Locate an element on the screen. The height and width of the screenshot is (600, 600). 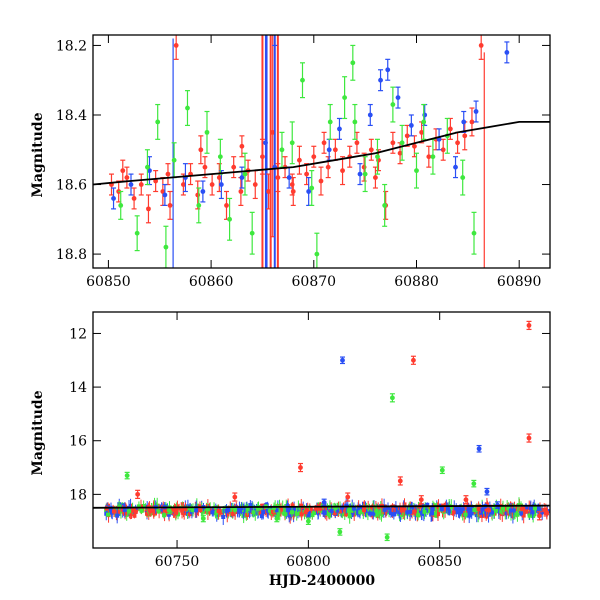
top-x-tick-label: 60890 is located at coordinates (519, 282).